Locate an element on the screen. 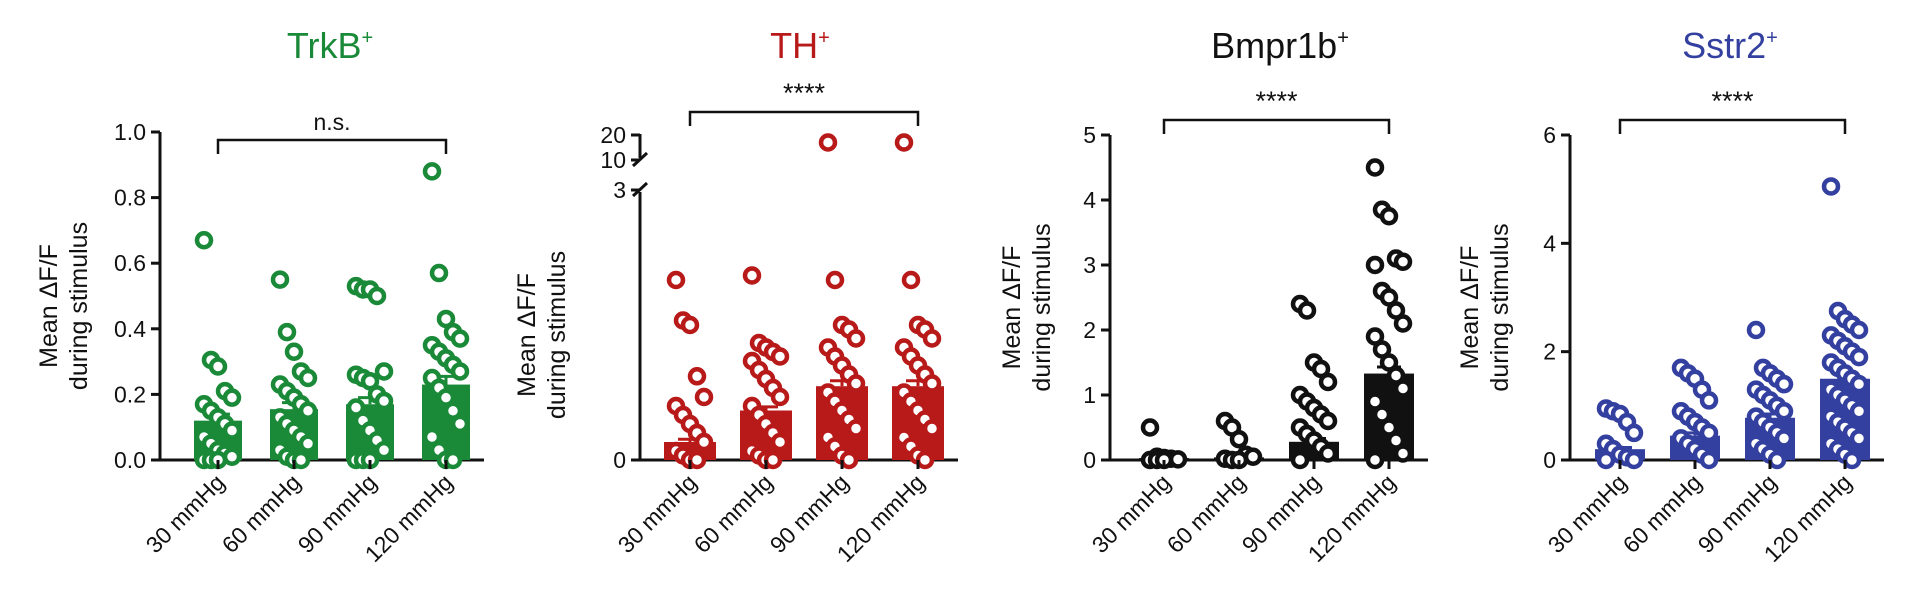  chart-title: Sstr2+ is located at coordinates (1730, 45).